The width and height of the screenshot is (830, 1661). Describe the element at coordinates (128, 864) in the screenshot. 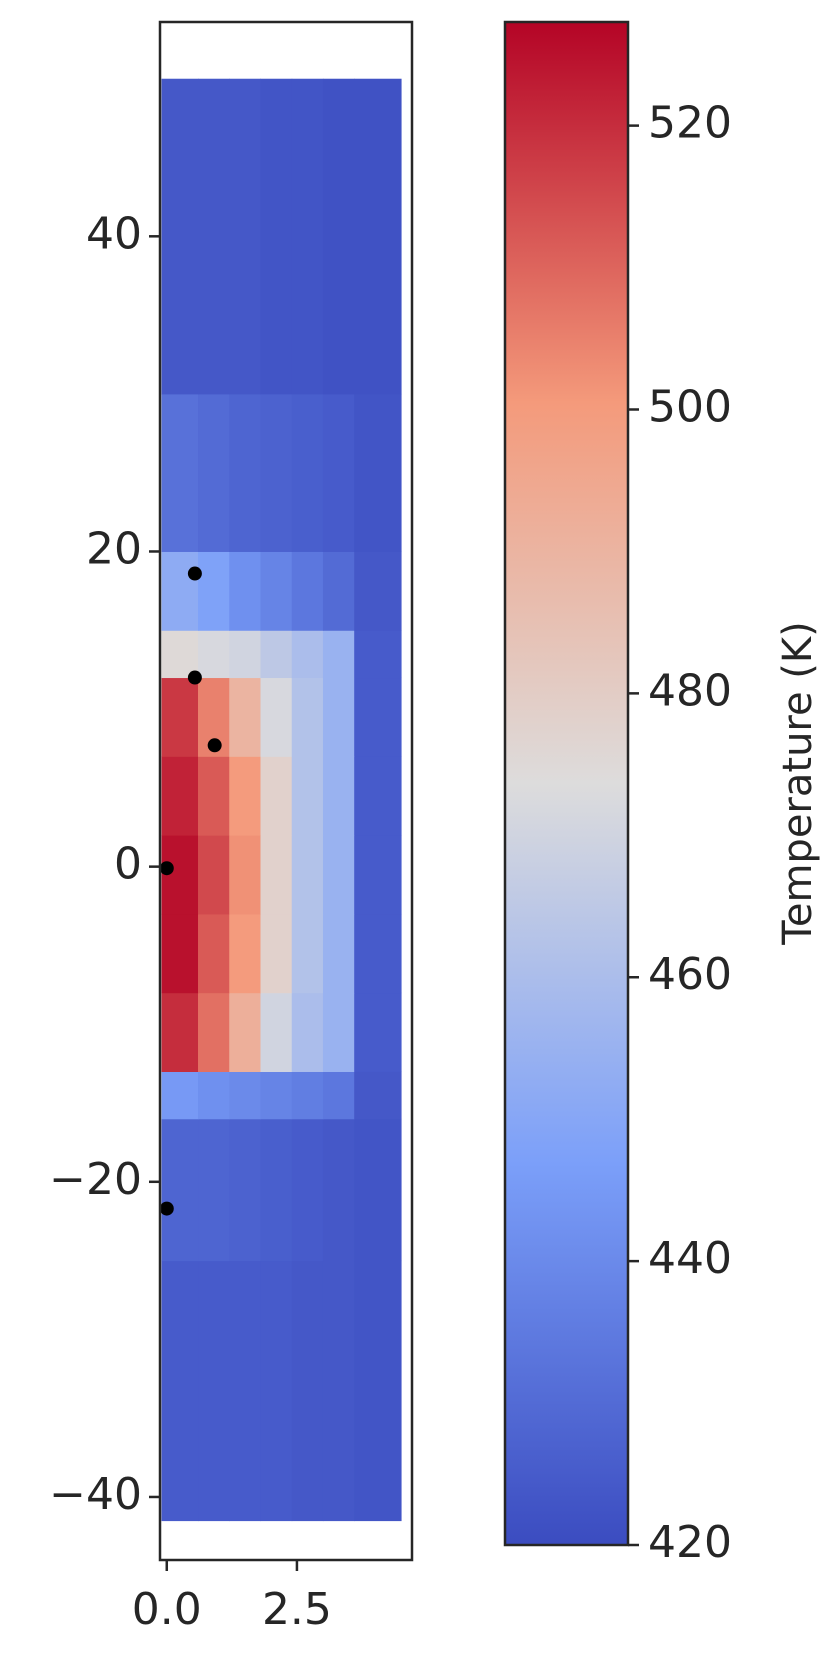

I see `y-tick-label: 0` at that location.